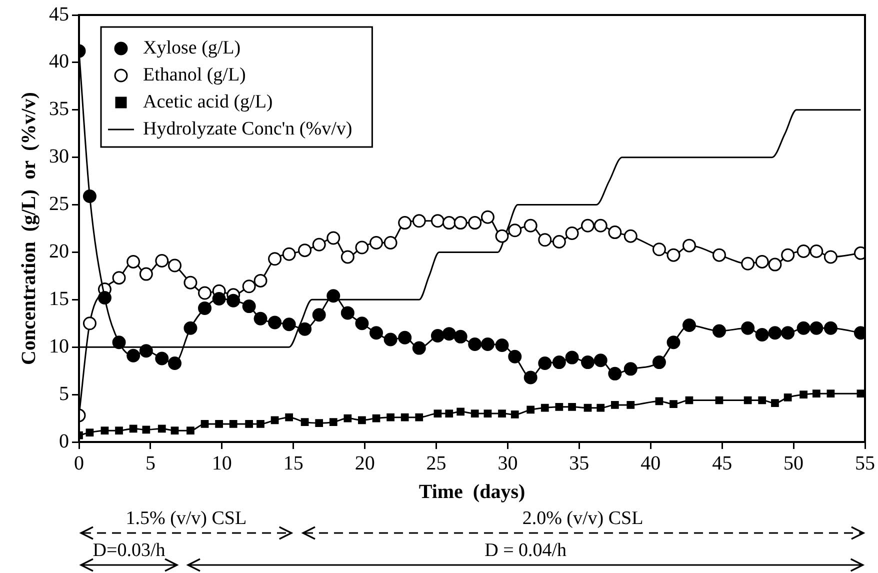 Image resolution: width=878 pixels, height=573 pixels. What do you see at coordinates (472, 492) in the screenshot?
I see `x-axis-title: Time (days)` at bounding box center [472, 492].